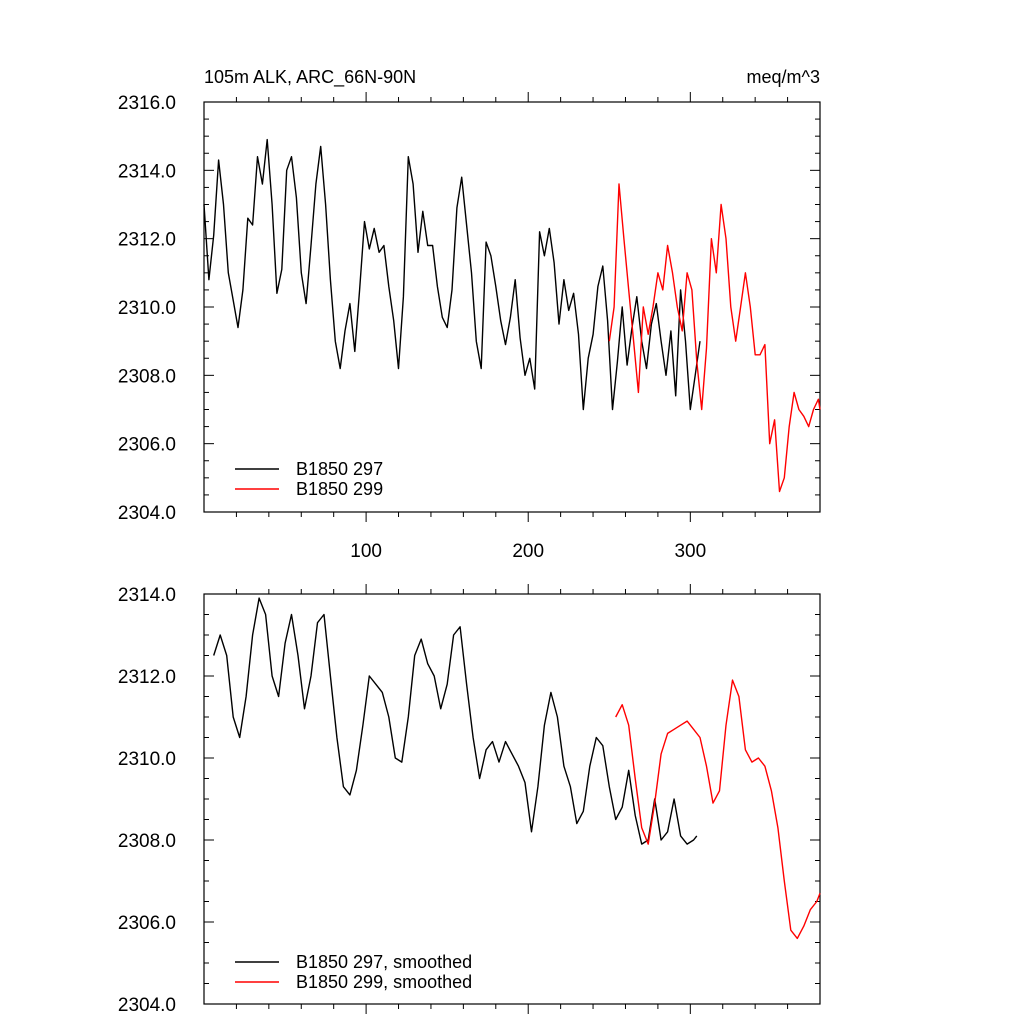 The width and height of the screenshot is (1024, 1024). Describe the element at coordinates (690, 551) in the screenshot. I see `x-tick-label: 300` at that location.